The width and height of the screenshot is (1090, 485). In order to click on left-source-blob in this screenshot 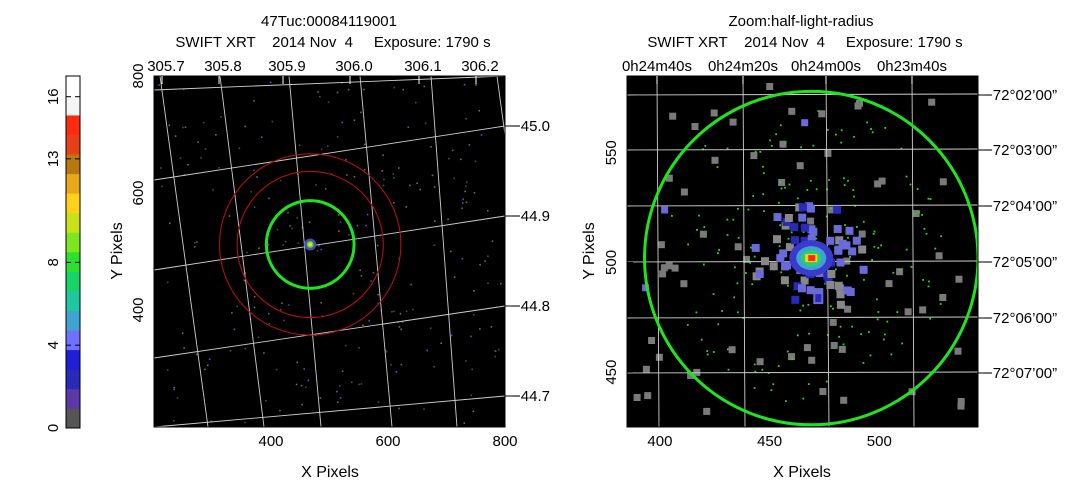, I will do `click(310, 244)`.